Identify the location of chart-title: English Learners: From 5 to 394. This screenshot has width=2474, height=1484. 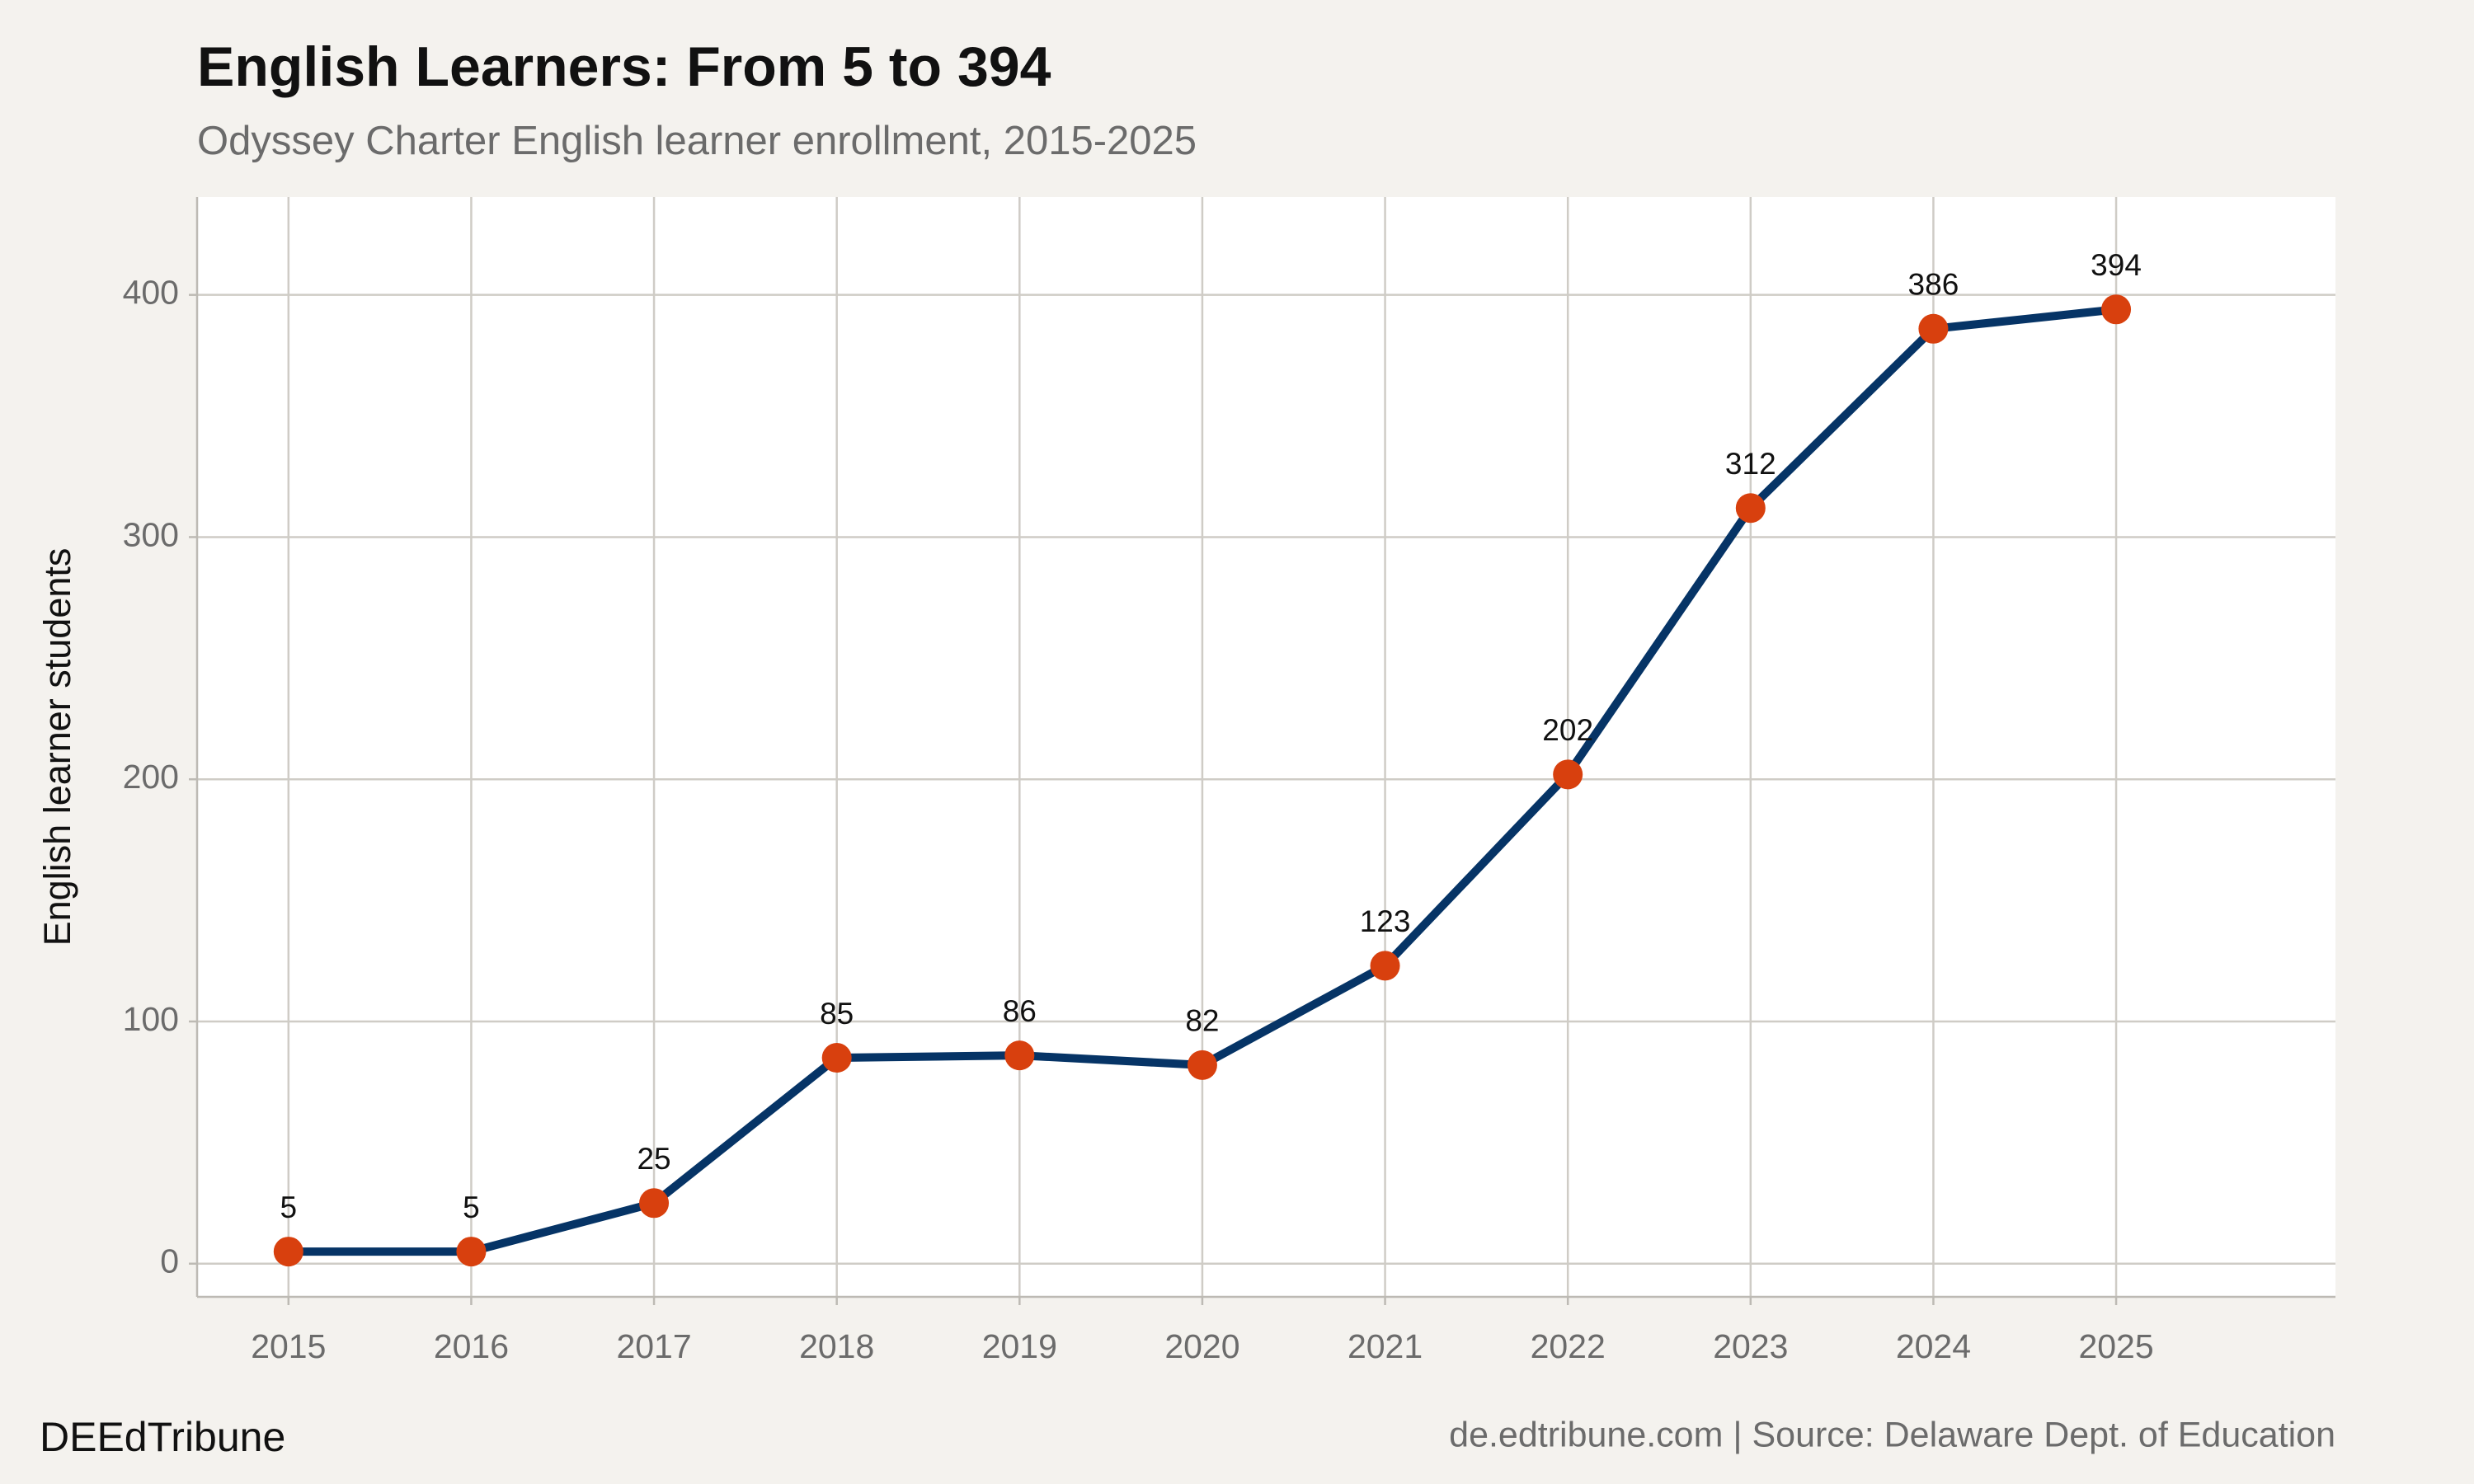
(624, 66).